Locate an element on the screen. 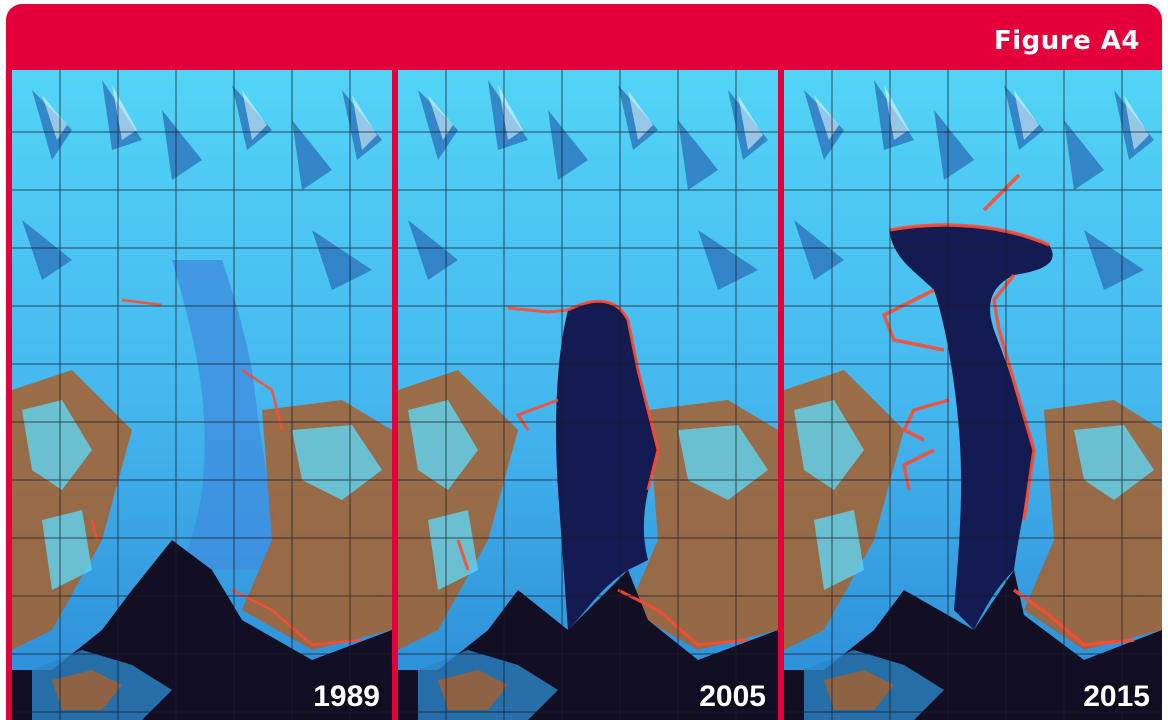  year-label: 2015 is located at coordinates (1116, 696).